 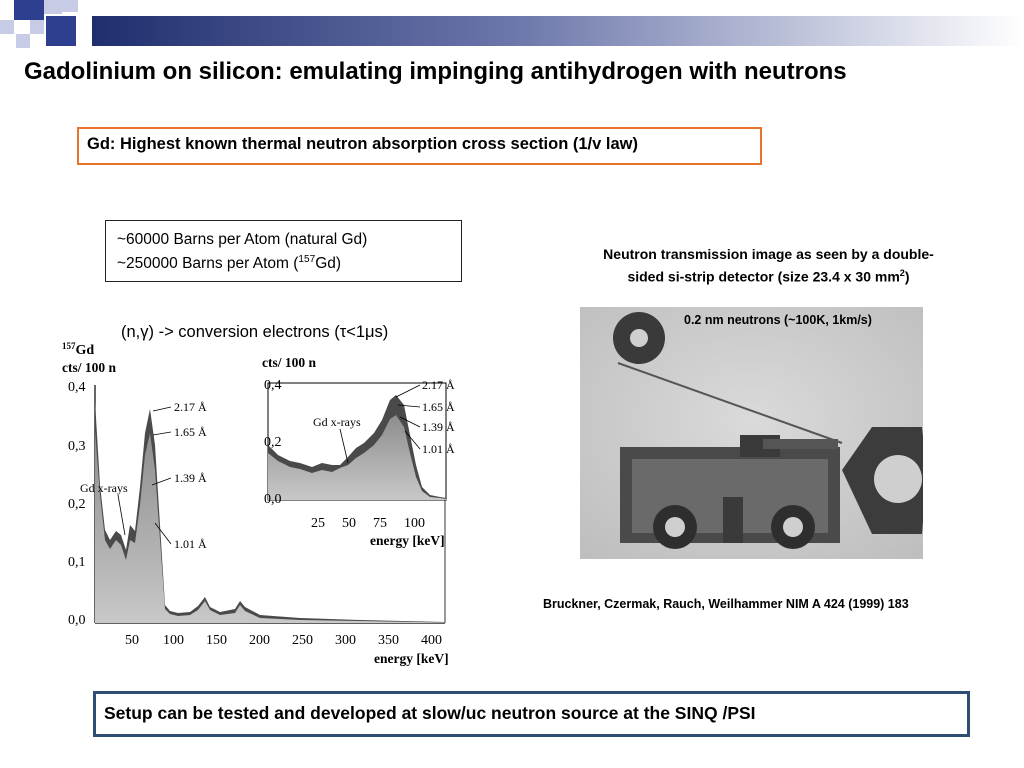 I want to click on inset-ann-1.39: 1.39 Å, so click(x=438, y=427).